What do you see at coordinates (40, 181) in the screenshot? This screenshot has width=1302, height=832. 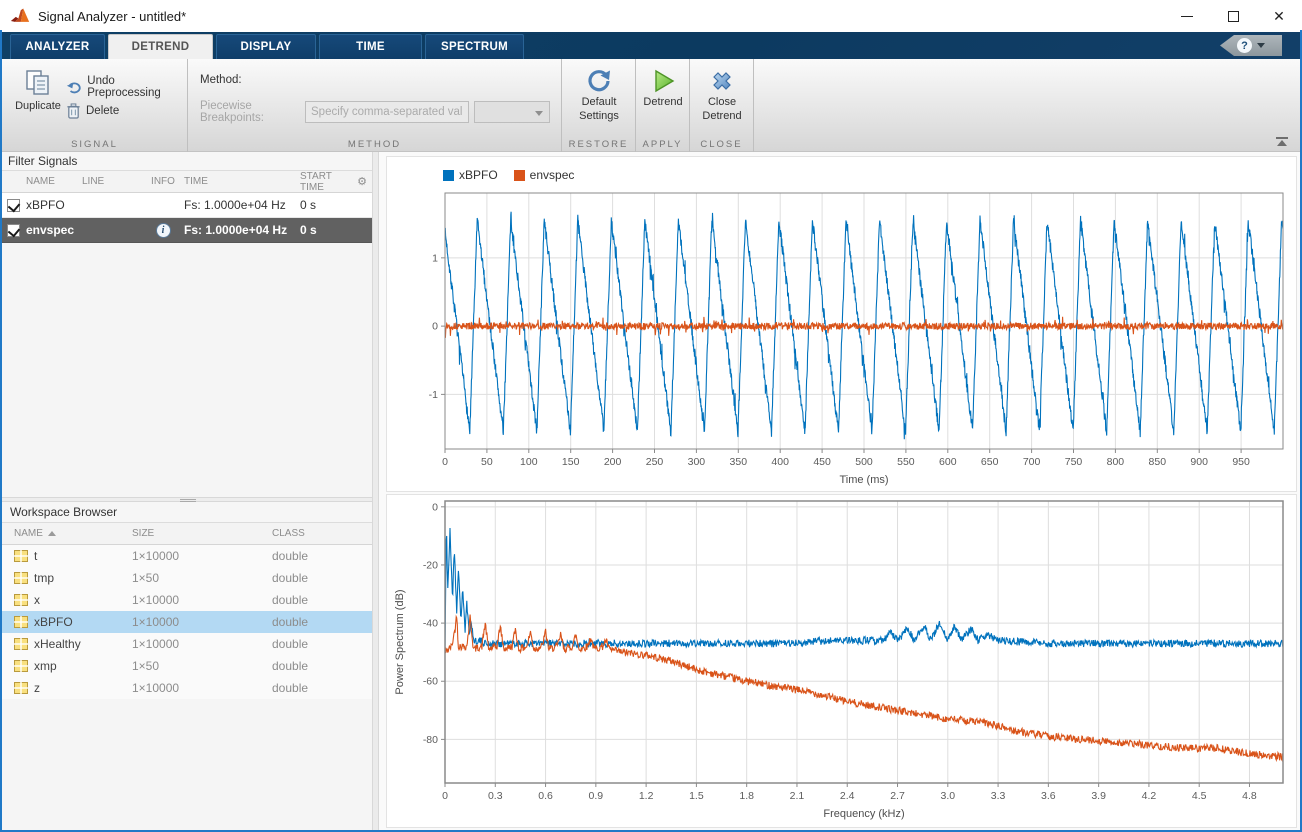 I see `col-name: NAME` at bounding box center [40, 181].